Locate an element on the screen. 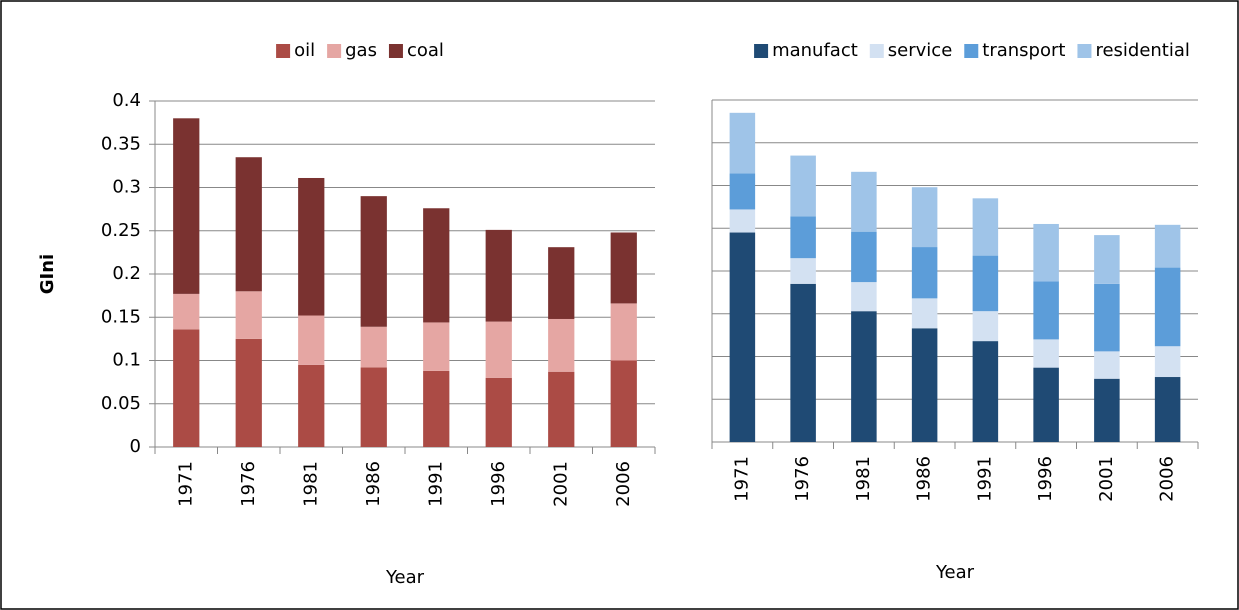 The height and width of the screenshot is (610, 1239). legend: manufact service transport residential is located at coordinates (972, 50).